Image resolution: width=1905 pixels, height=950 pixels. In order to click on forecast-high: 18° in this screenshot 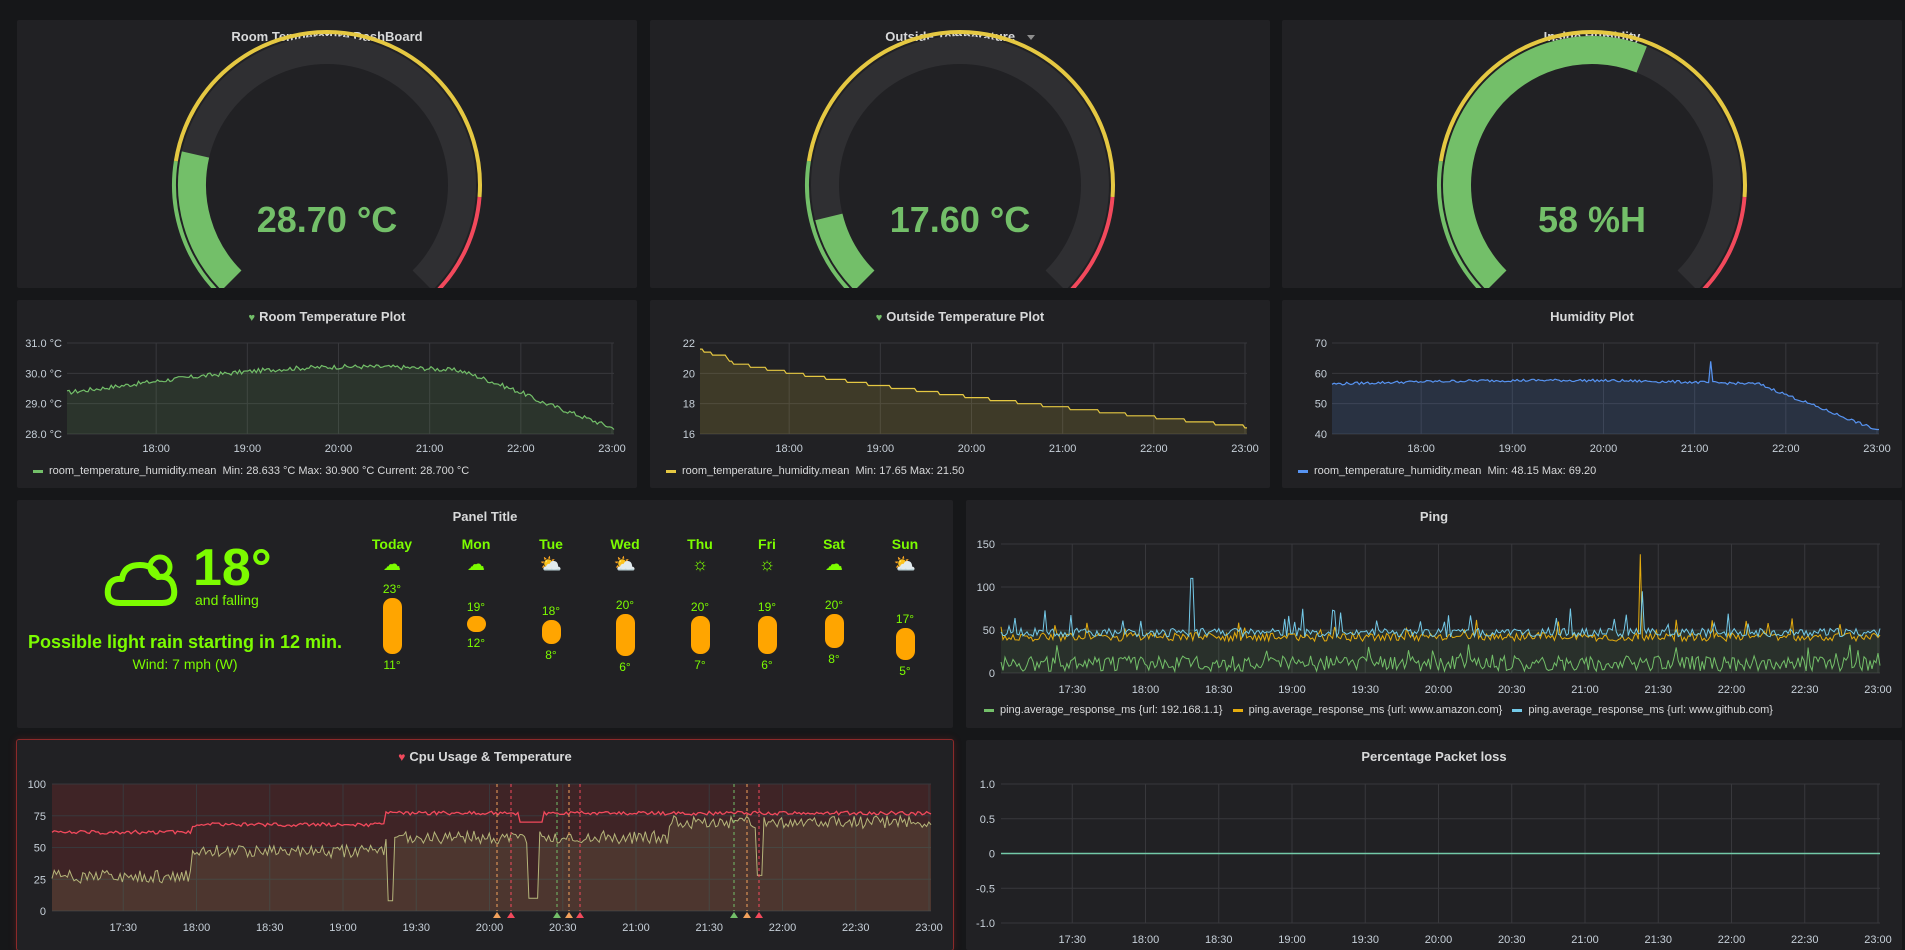, I will do `click(551, 611)`.